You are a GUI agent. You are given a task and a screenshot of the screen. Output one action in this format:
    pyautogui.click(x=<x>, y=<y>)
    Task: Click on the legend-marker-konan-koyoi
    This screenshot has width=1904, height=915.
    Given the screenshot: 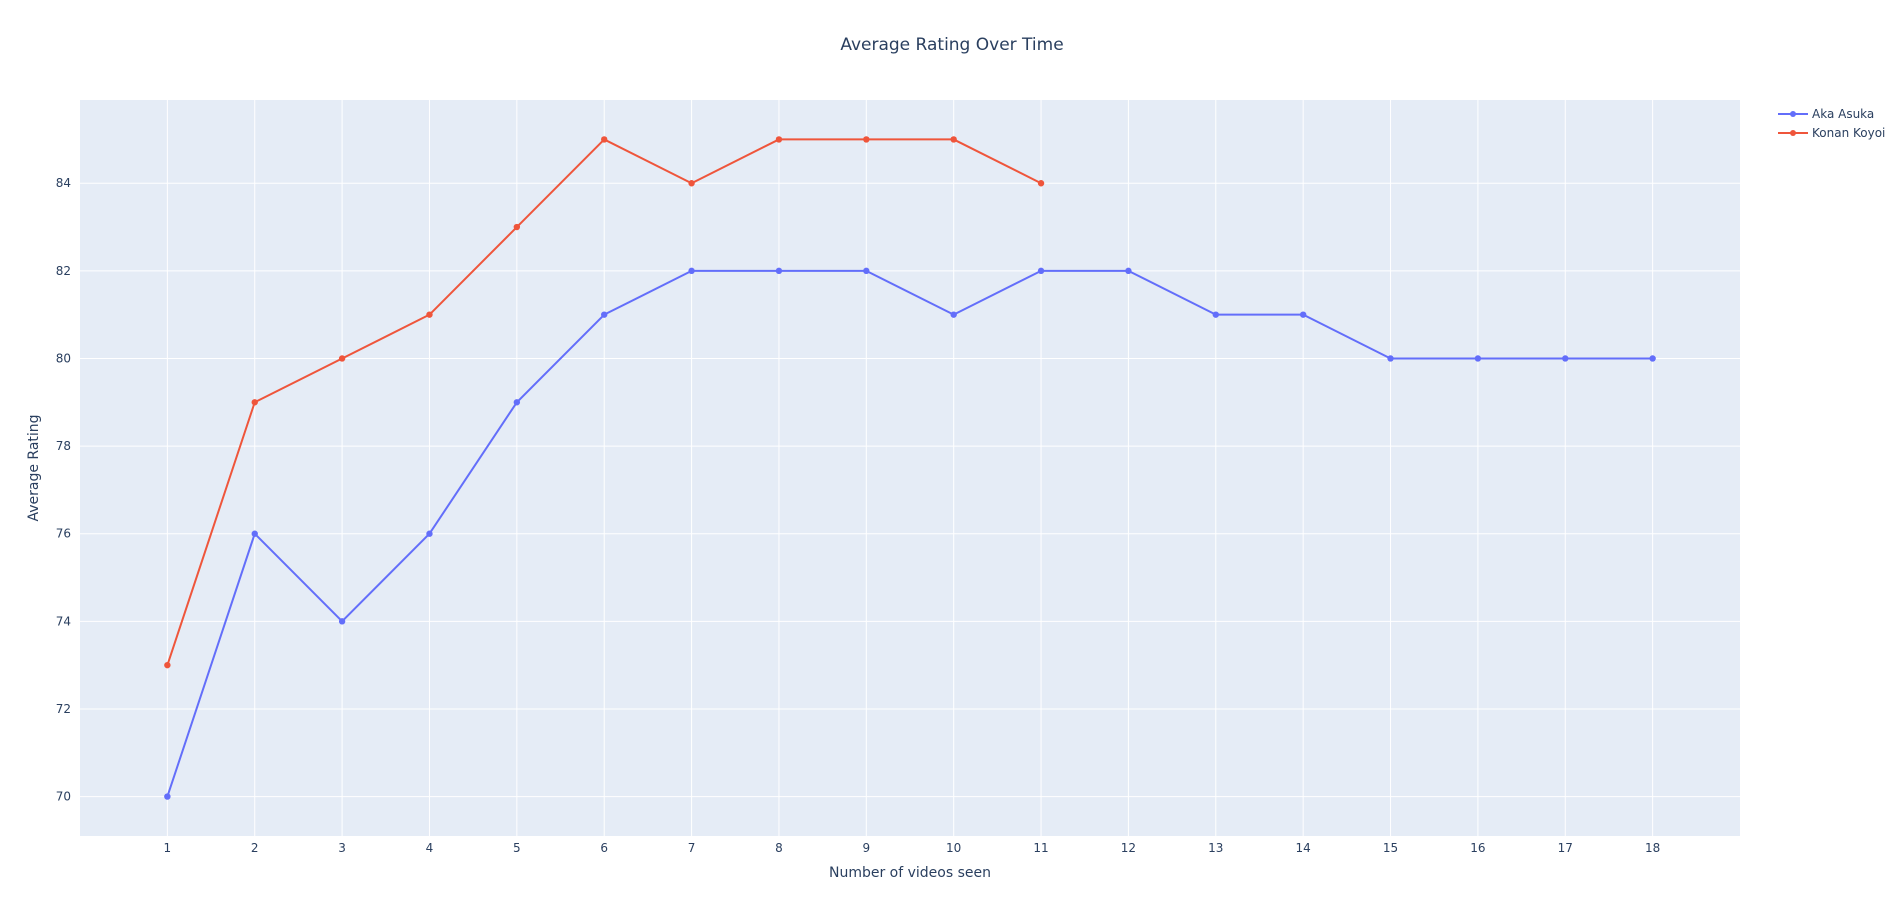 What is the action you would take?
    pyautogui.click(x=1793, y=133)
    